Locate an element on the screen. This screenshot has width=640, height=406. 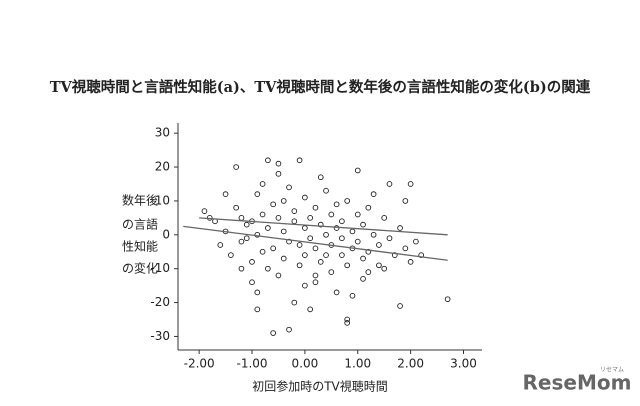
watermark: ReseMom is located at coordinates (577, 383).